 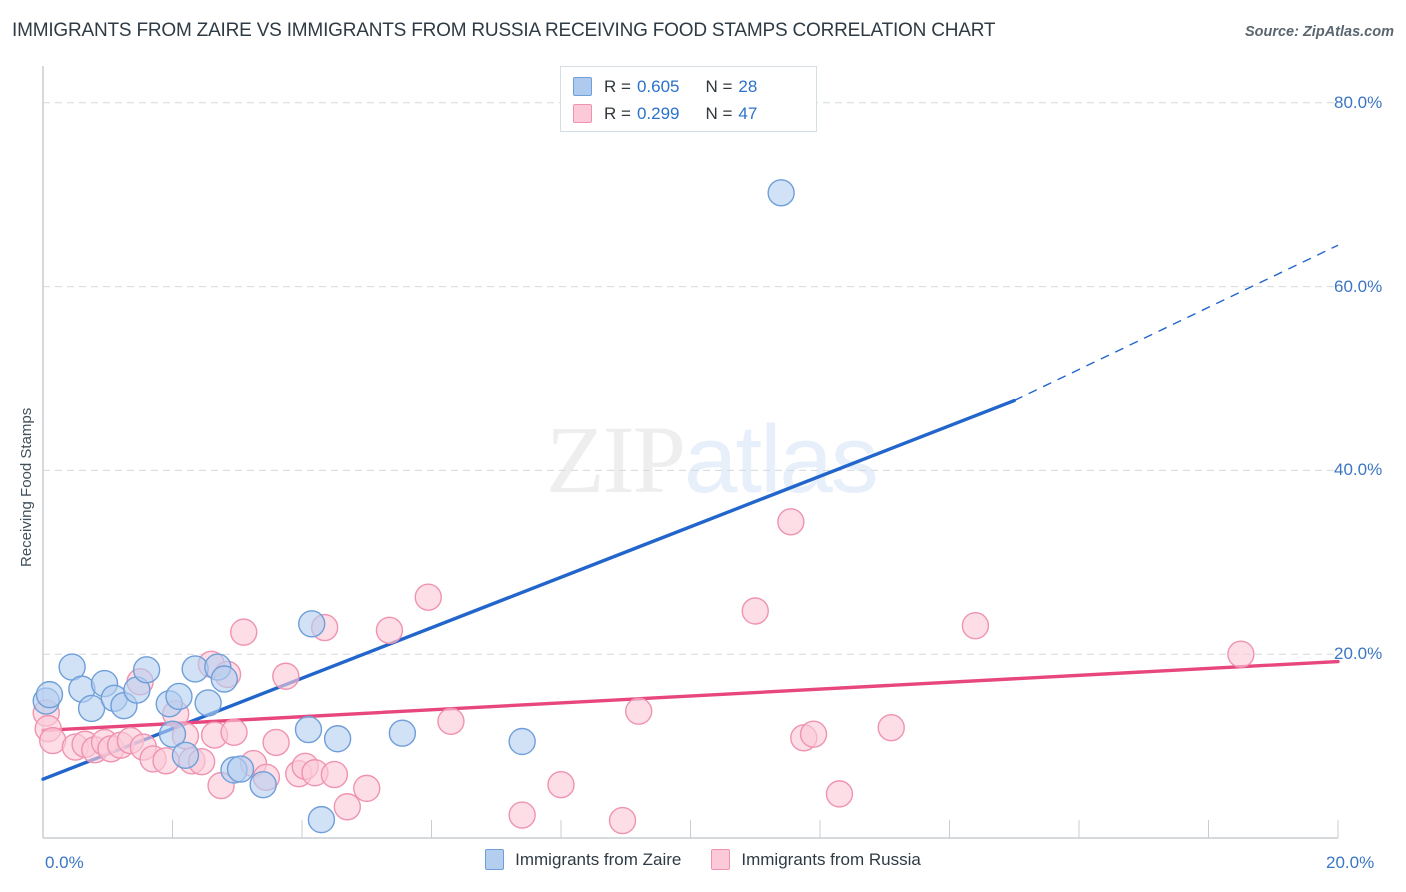 I want to click on x-axis-max-label: 20.0%, so click(x=1350, y=862).